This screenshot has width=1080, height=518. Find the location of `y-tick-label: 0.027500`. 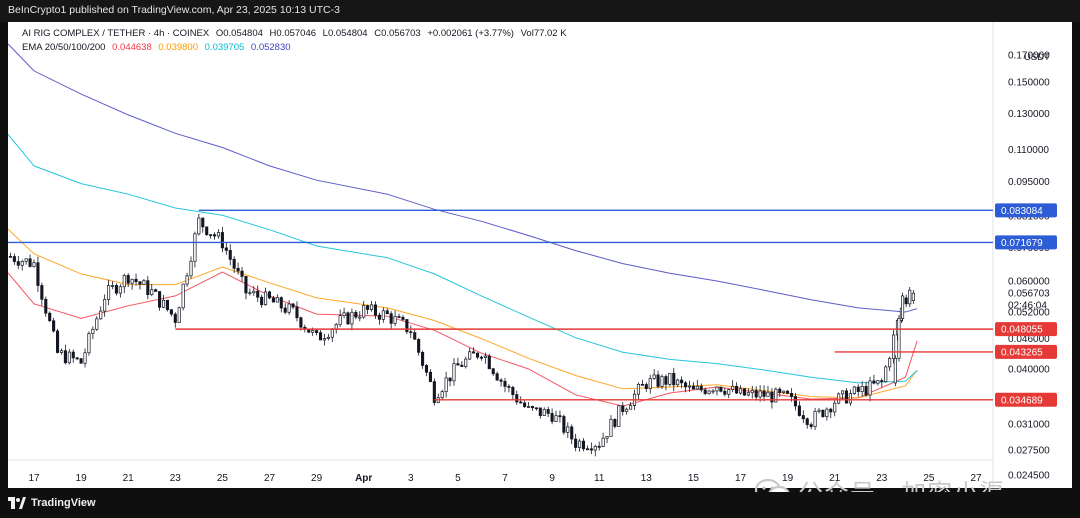

y-tick-label: 0.027500 is located at coordinates (1029, 451).